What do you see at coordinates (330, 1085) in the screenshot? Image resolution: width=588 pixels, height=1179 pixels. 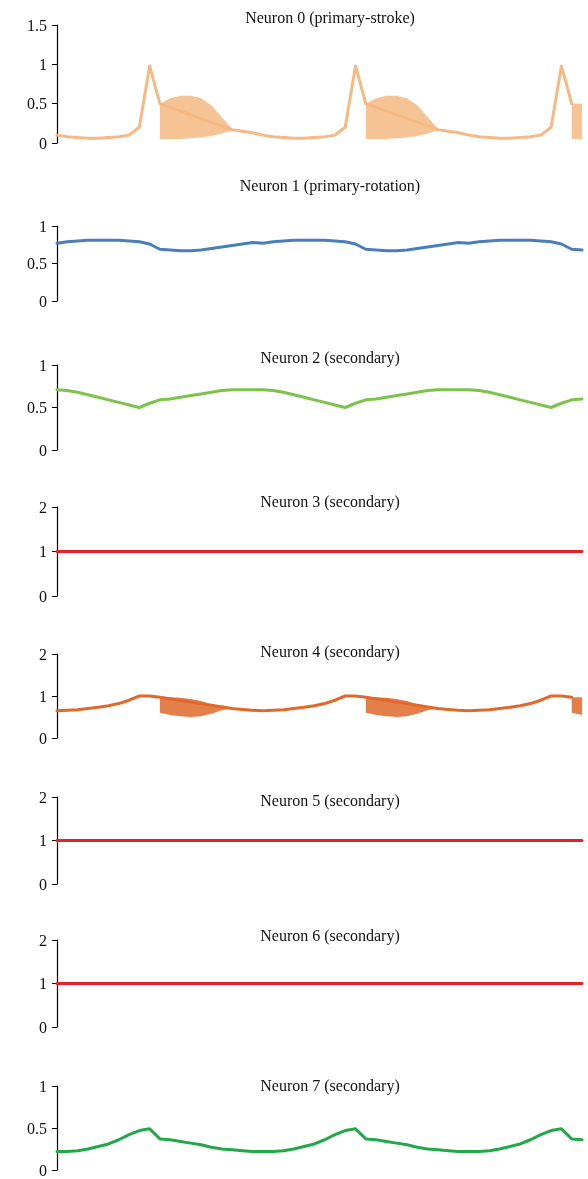 I see `chart-title: Neuron 7 (secondary)` at bounding box center [330, 1085].